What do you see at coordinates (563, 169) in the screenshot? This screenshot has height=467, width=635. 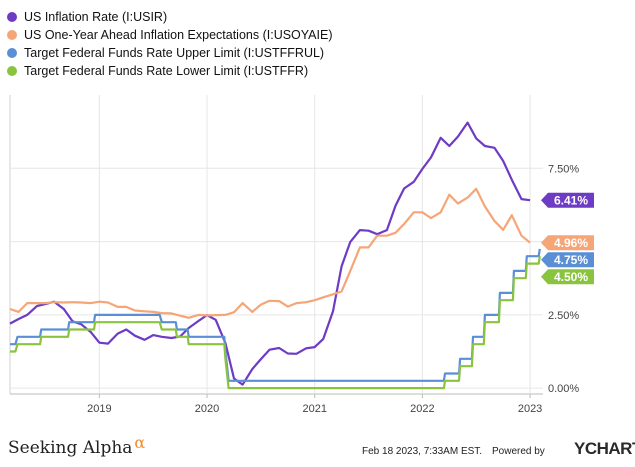 I see `y-tick-label: 7.50%` at bounding box center [563, 169].